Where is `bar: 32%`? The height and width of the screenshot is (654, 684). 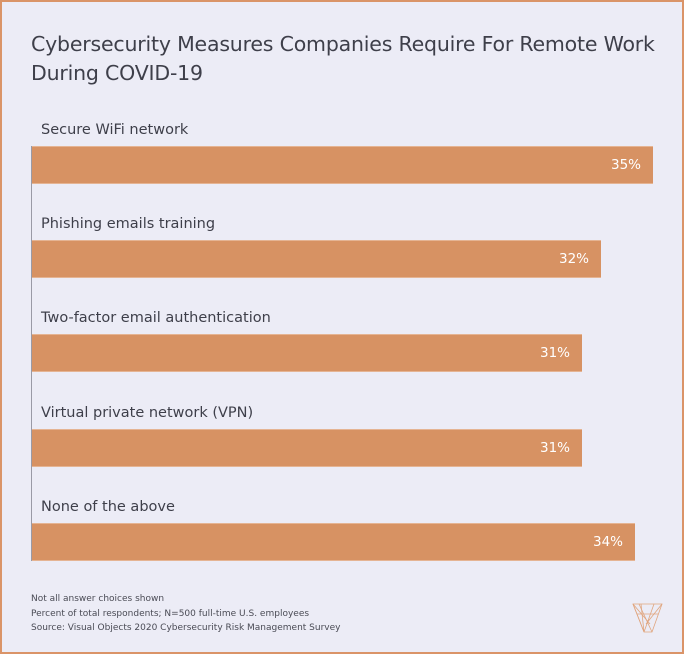
bar: 32% is located at coordinates (316, 259).